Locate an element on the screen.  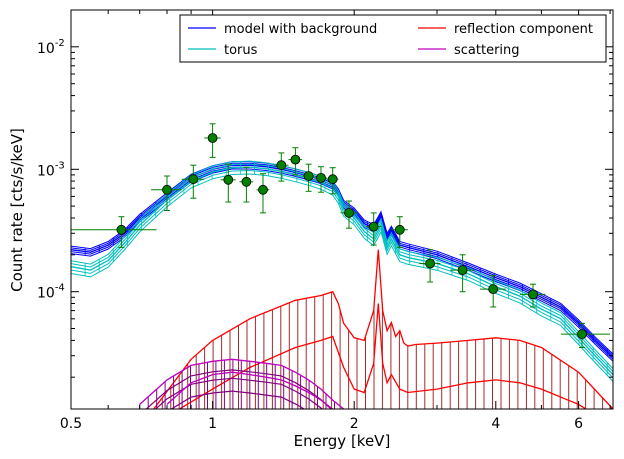
legend-label: reflection component is located at coordinates (523, 29).